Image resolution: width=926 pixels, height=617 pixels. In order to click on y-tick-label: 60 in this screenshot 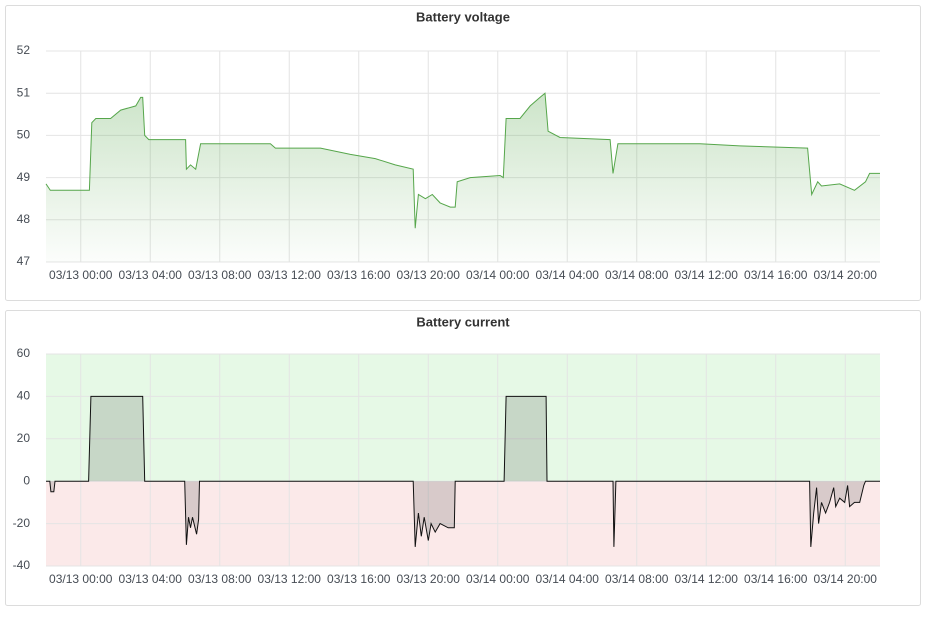, I will do `click(24, 353)`.